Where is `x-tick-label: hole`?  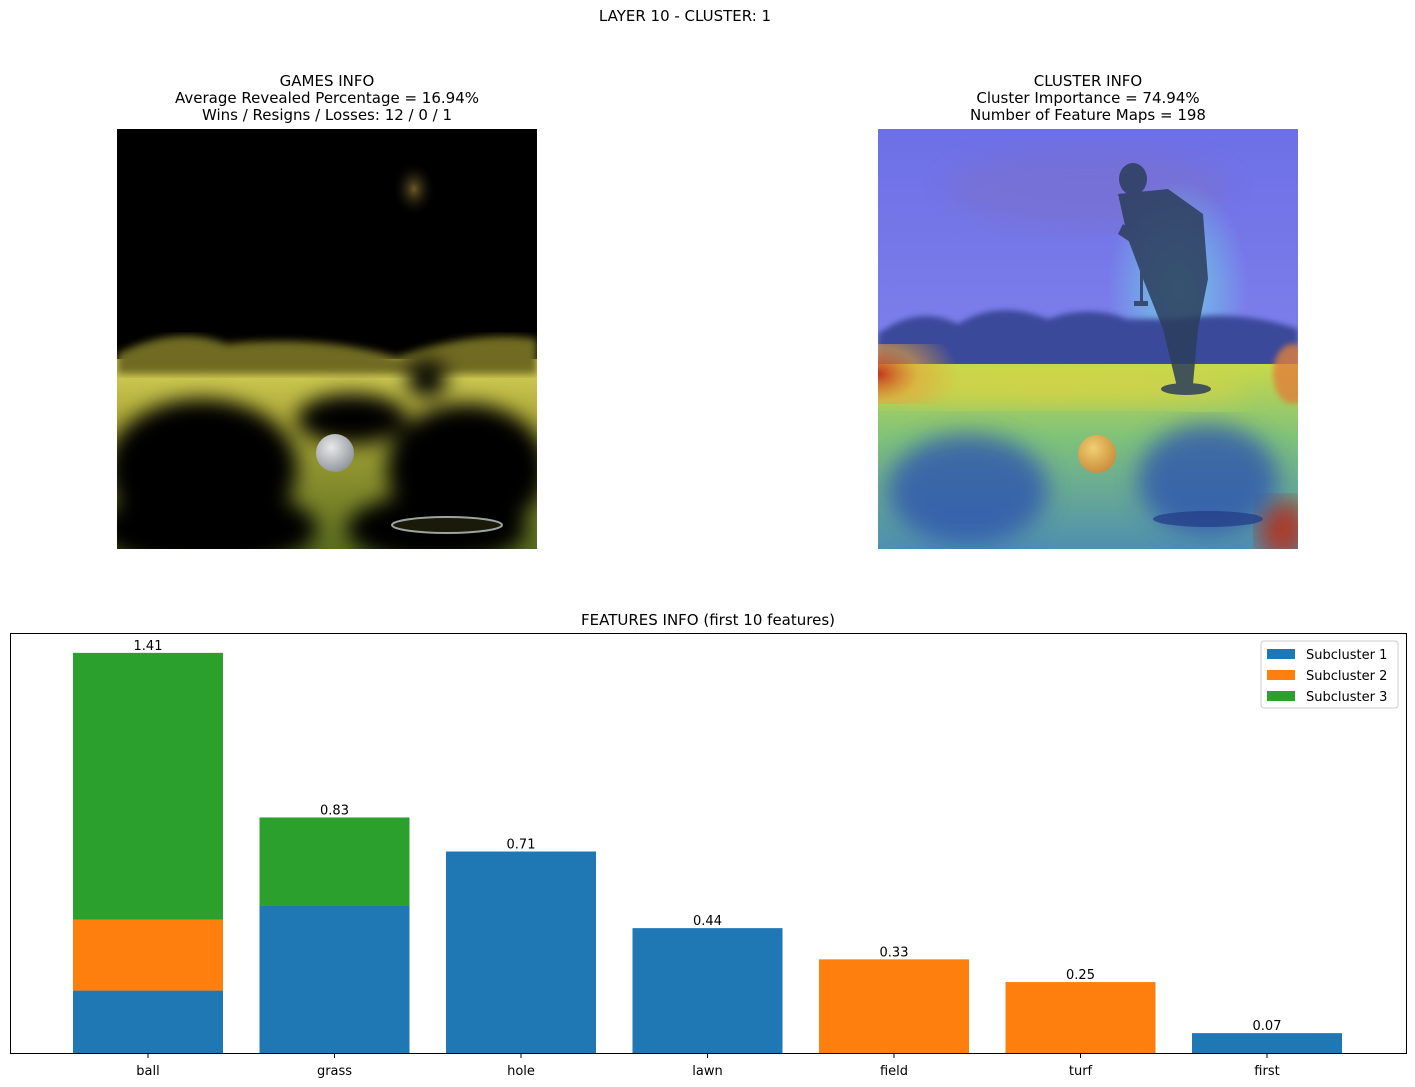 x-tick-label: hole is located at coordinates (521, 1071).